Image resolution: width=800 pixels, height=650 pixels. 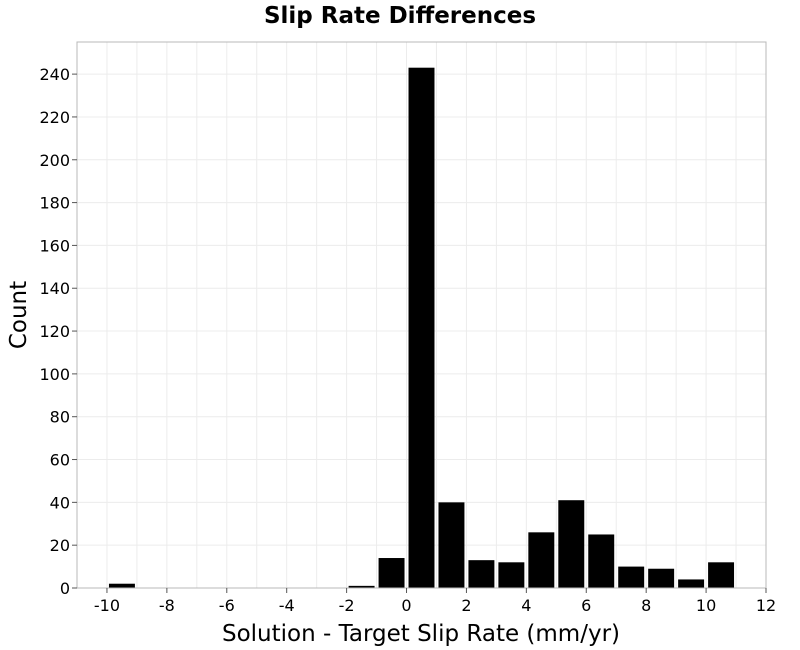 I want to click on x-axis-ticks: -10 -8 -6 -4 -2 0 2 4 6 8 10 12, so click(x=435, y=601).